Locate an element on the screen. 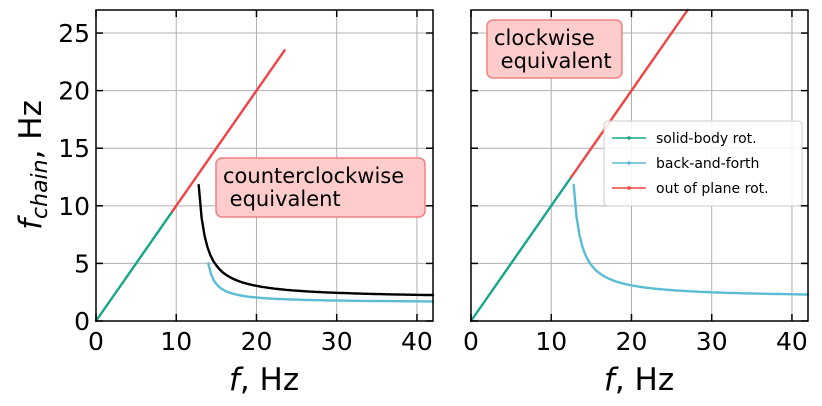 This screenshot has height=406, width=822. left-annotation: counterclockwise equivalent is located at coordinates (320, 187).